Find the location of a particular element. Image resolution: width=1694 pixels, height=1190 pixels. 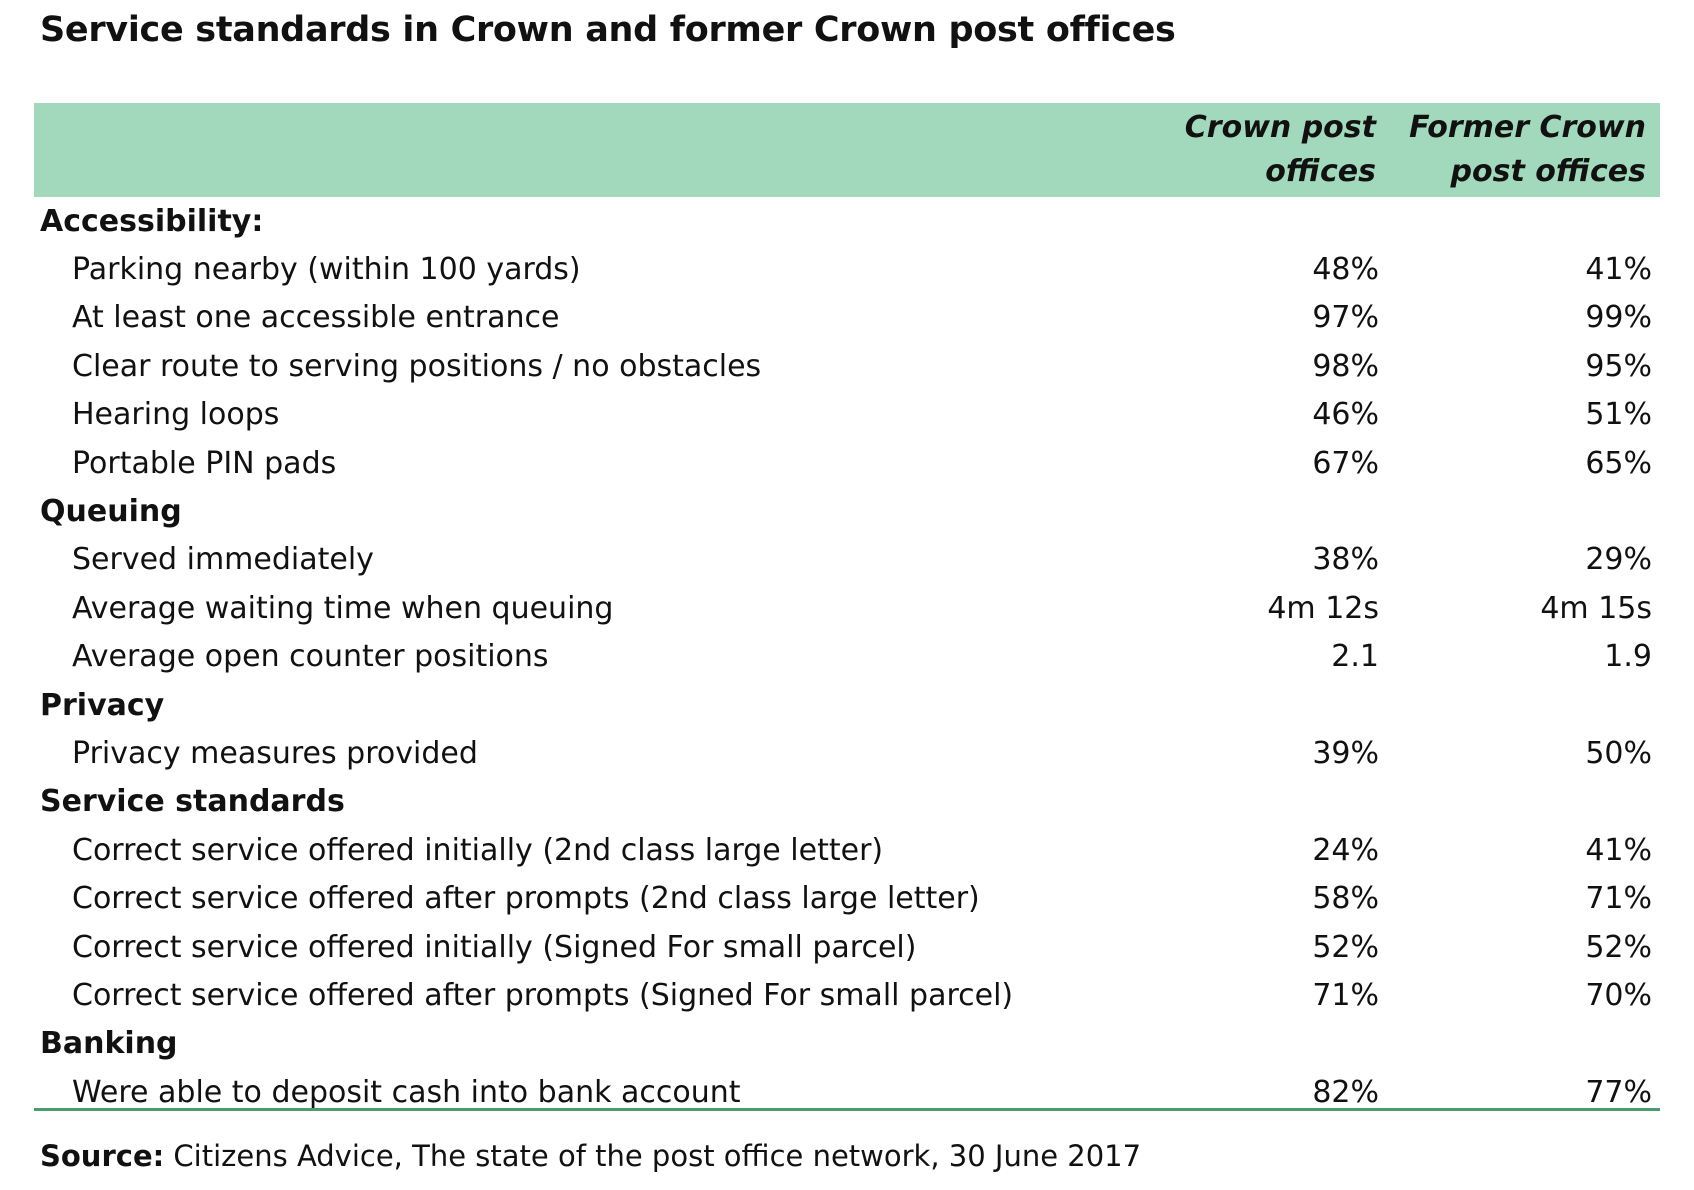

header-empty-cell is located at coordinates (554, 150).